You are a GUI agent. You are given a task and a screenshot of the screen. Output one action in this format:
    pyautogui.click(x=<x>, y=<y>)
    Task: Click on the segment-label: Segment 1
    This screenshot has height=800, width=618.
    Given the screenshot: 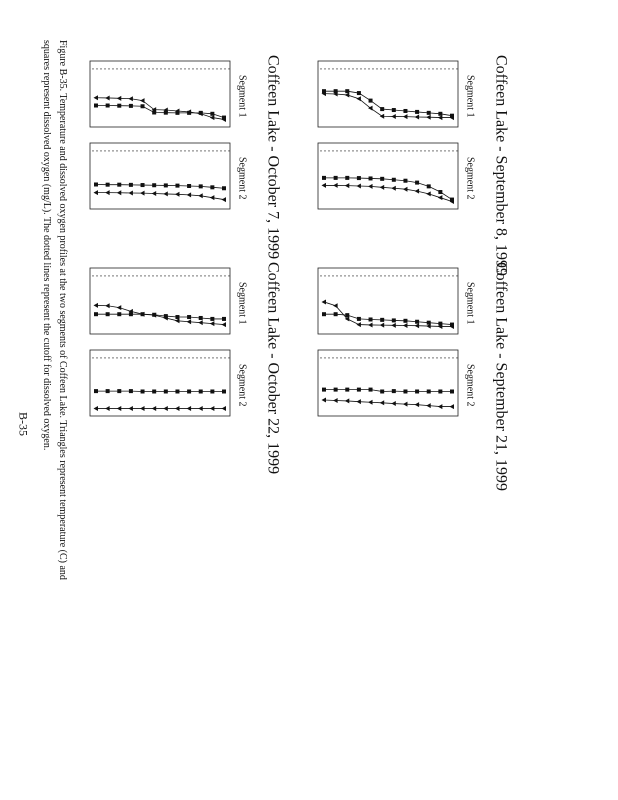 What is the action you would take?
    pyautogui.click(x=470, y=303)
    